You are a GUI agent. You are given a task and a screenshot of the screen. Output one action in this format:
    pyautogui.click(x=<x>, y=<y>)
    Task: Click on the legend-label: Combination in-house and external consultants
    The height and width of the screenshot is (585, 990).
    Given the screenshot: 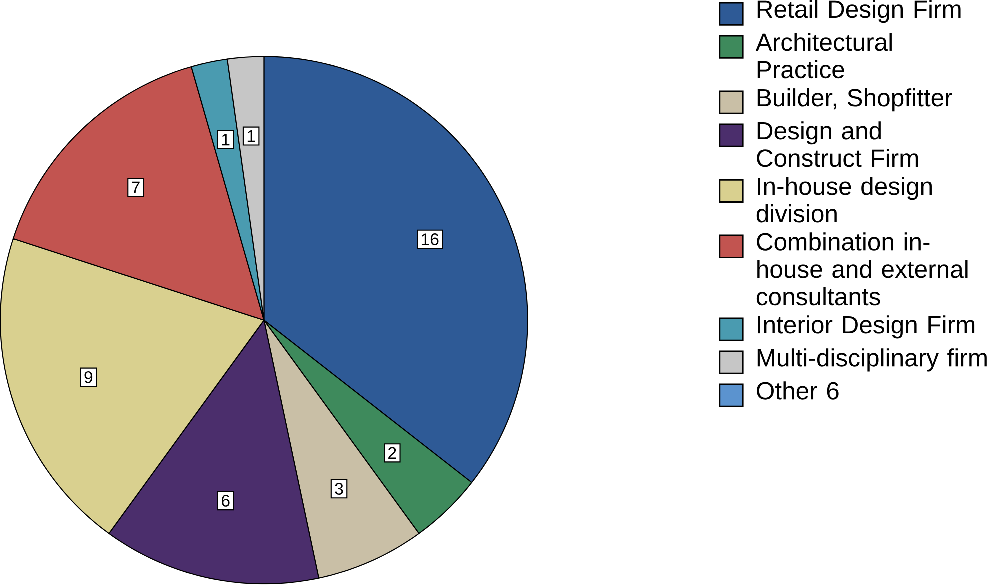 What is the action you would take?
    pyautogui.click(x=862, y=269)
    